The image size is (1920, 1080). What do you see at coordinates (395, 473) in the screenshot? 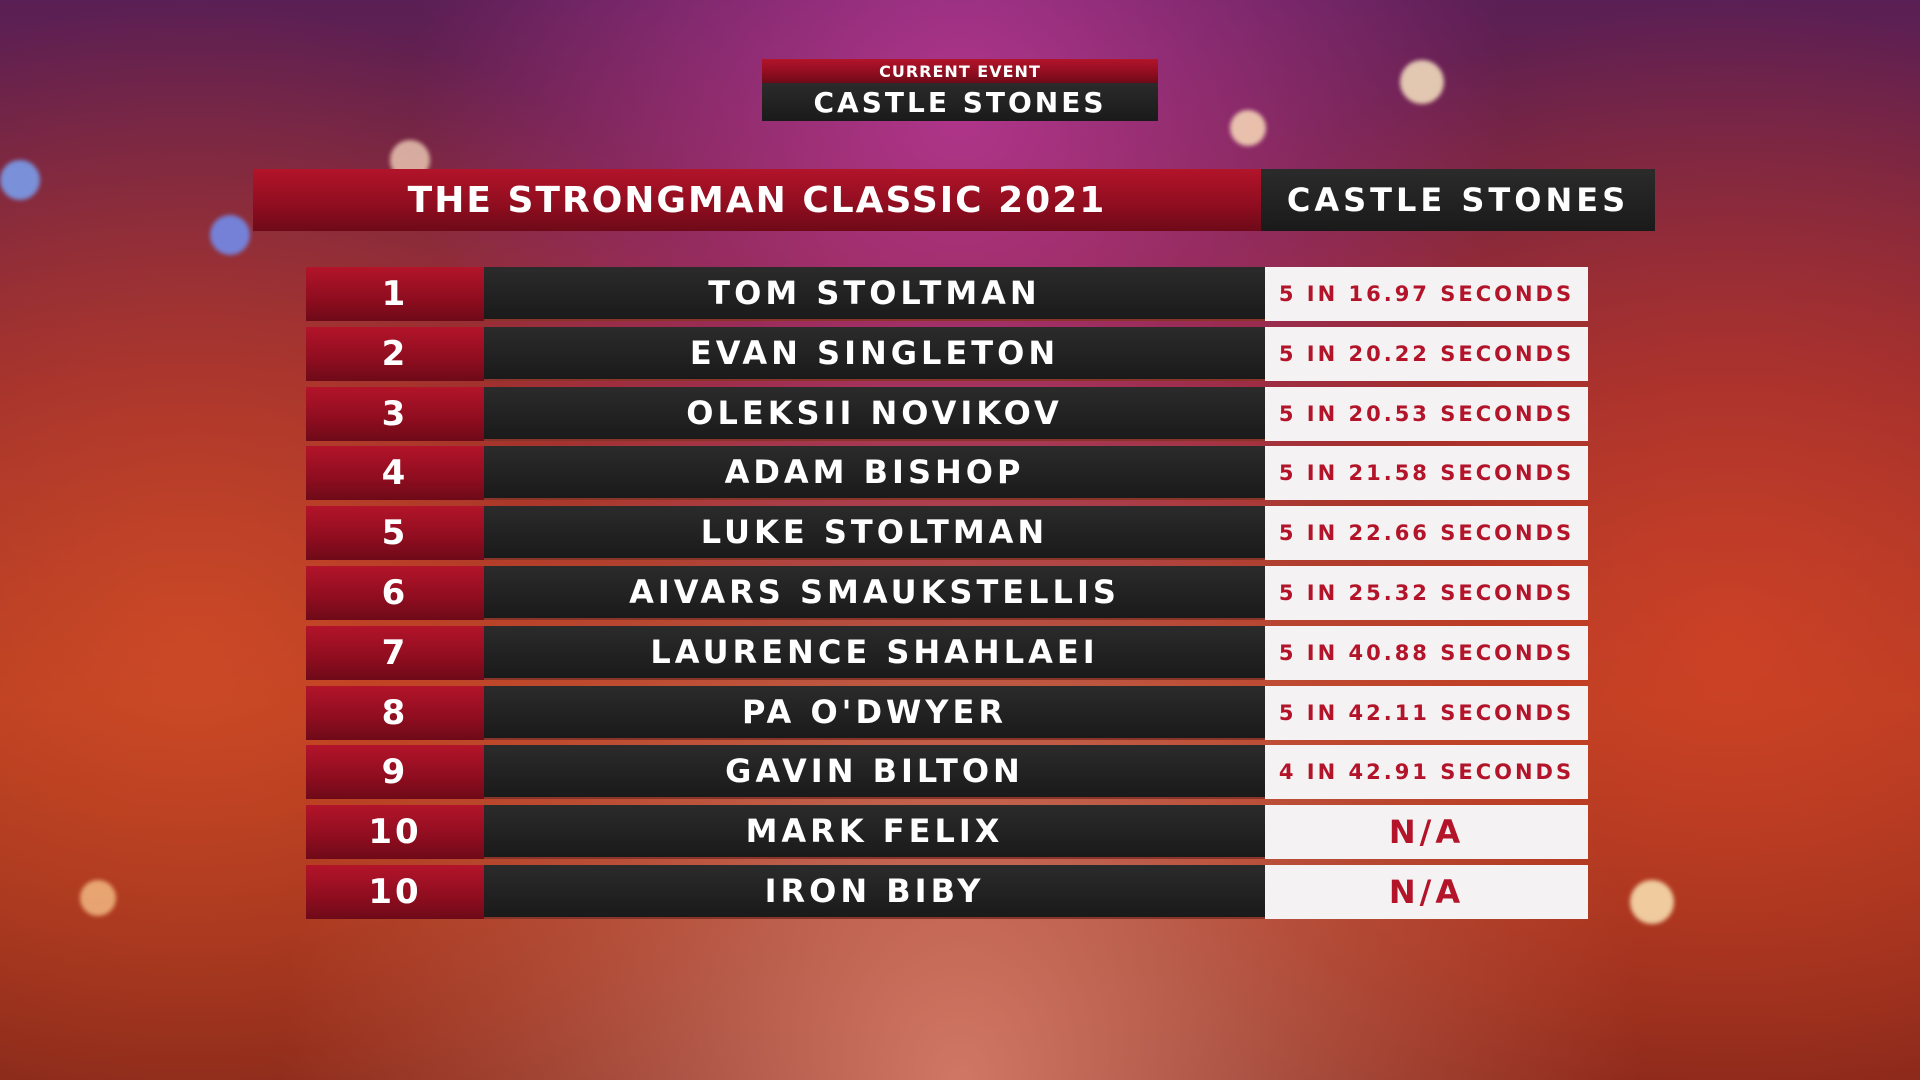
I see `rank-cell: 4` at bounding box center [395, 473].